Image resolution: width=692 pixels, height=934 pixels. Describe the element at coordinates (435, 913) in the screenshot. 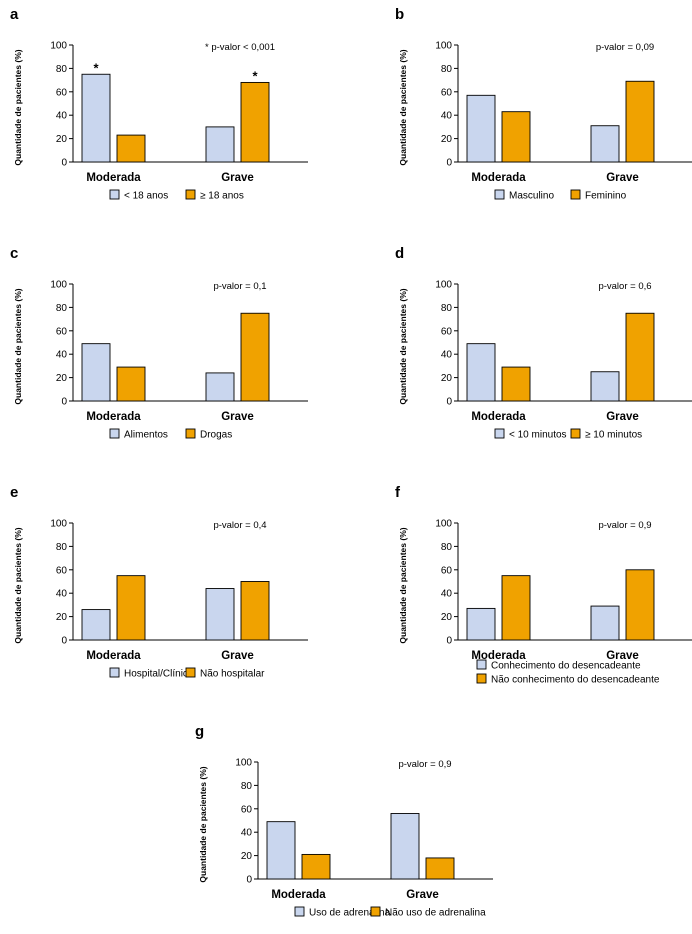

I see `legend-label: Não uso de adrenalina` at that location.